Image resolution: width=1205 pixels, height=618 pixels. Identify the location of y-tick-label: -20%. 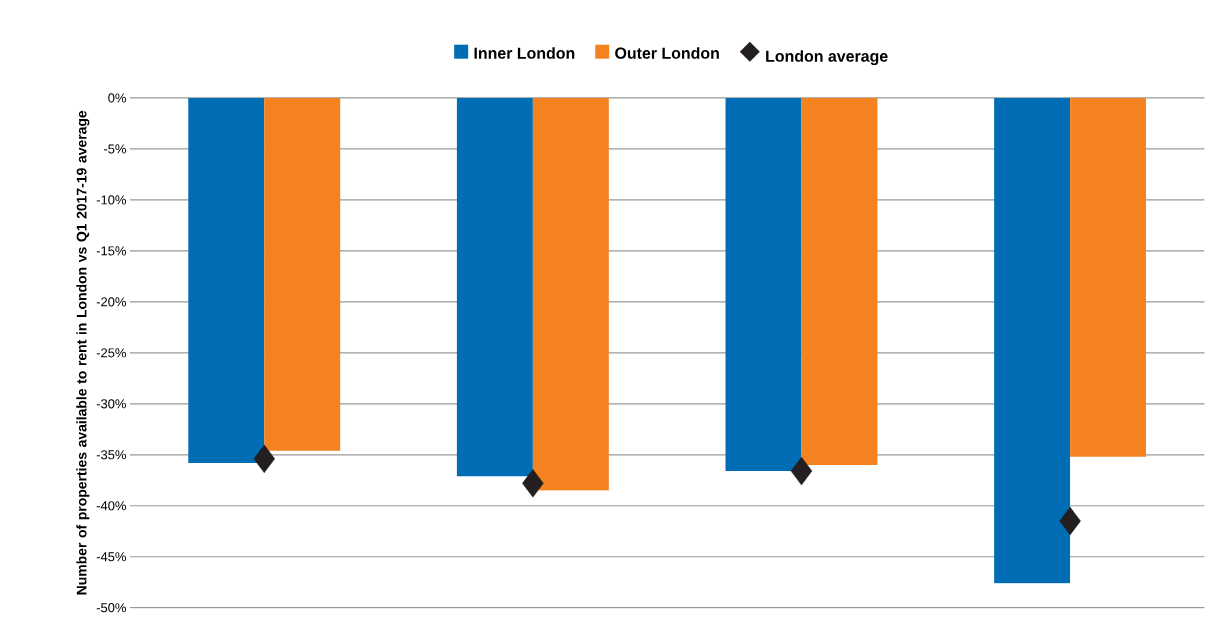
(111, 302).